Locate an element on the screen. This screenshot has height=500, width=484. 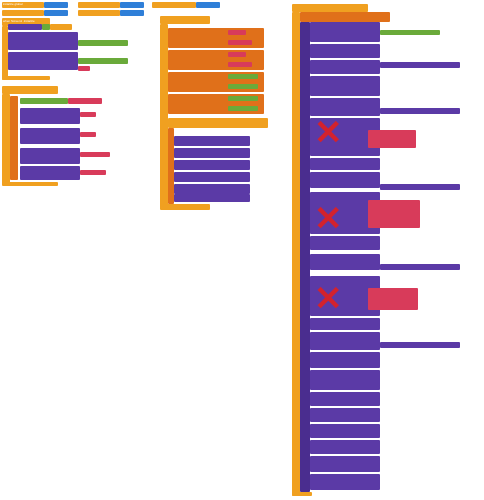
text-chip-orange is located at coordinates (61, 27).